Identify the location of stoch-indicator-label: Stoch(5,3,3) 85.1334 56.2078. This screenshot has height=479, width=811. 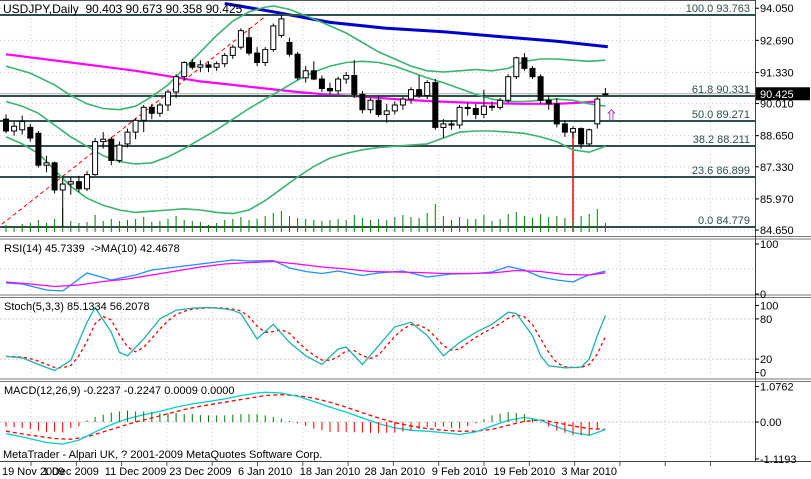
(77, 307).